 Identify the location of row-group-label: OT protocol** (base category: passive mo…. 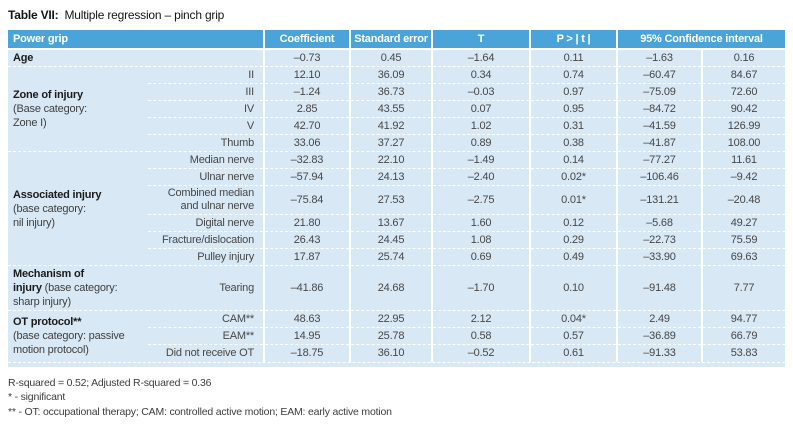
(78, 336).